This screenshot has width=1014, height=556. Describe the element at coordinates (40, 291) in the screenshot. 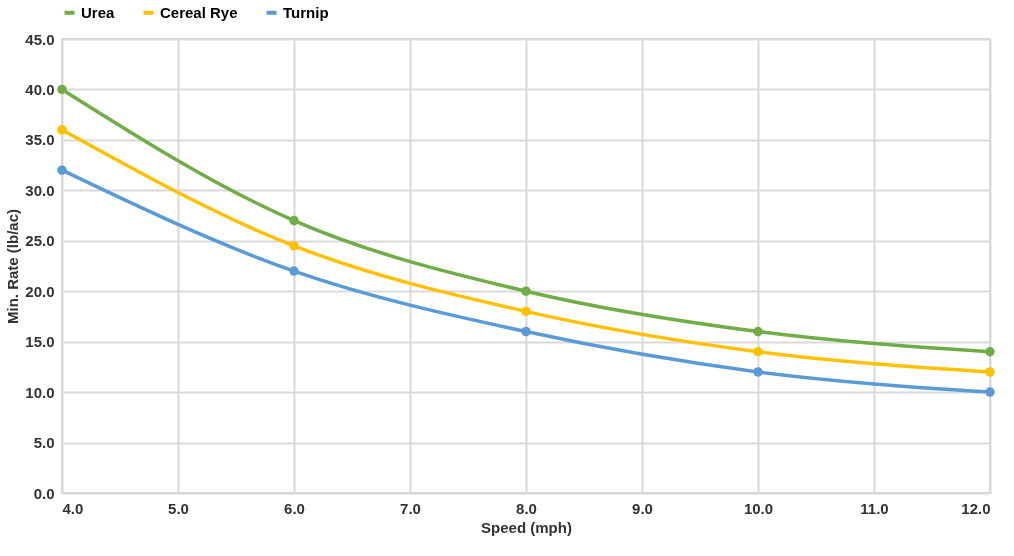

I see `y-tick-label: 20.0` at that location.